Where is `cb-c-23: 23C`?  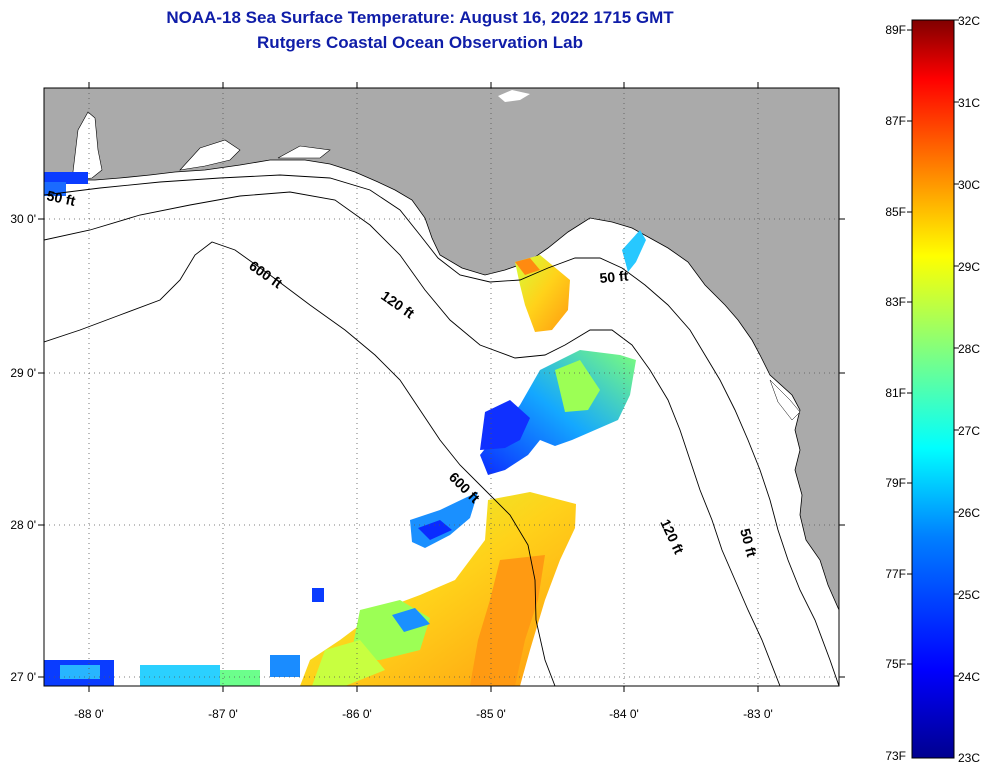 cb-c-23: 23C is located at coordinates (969, 758).